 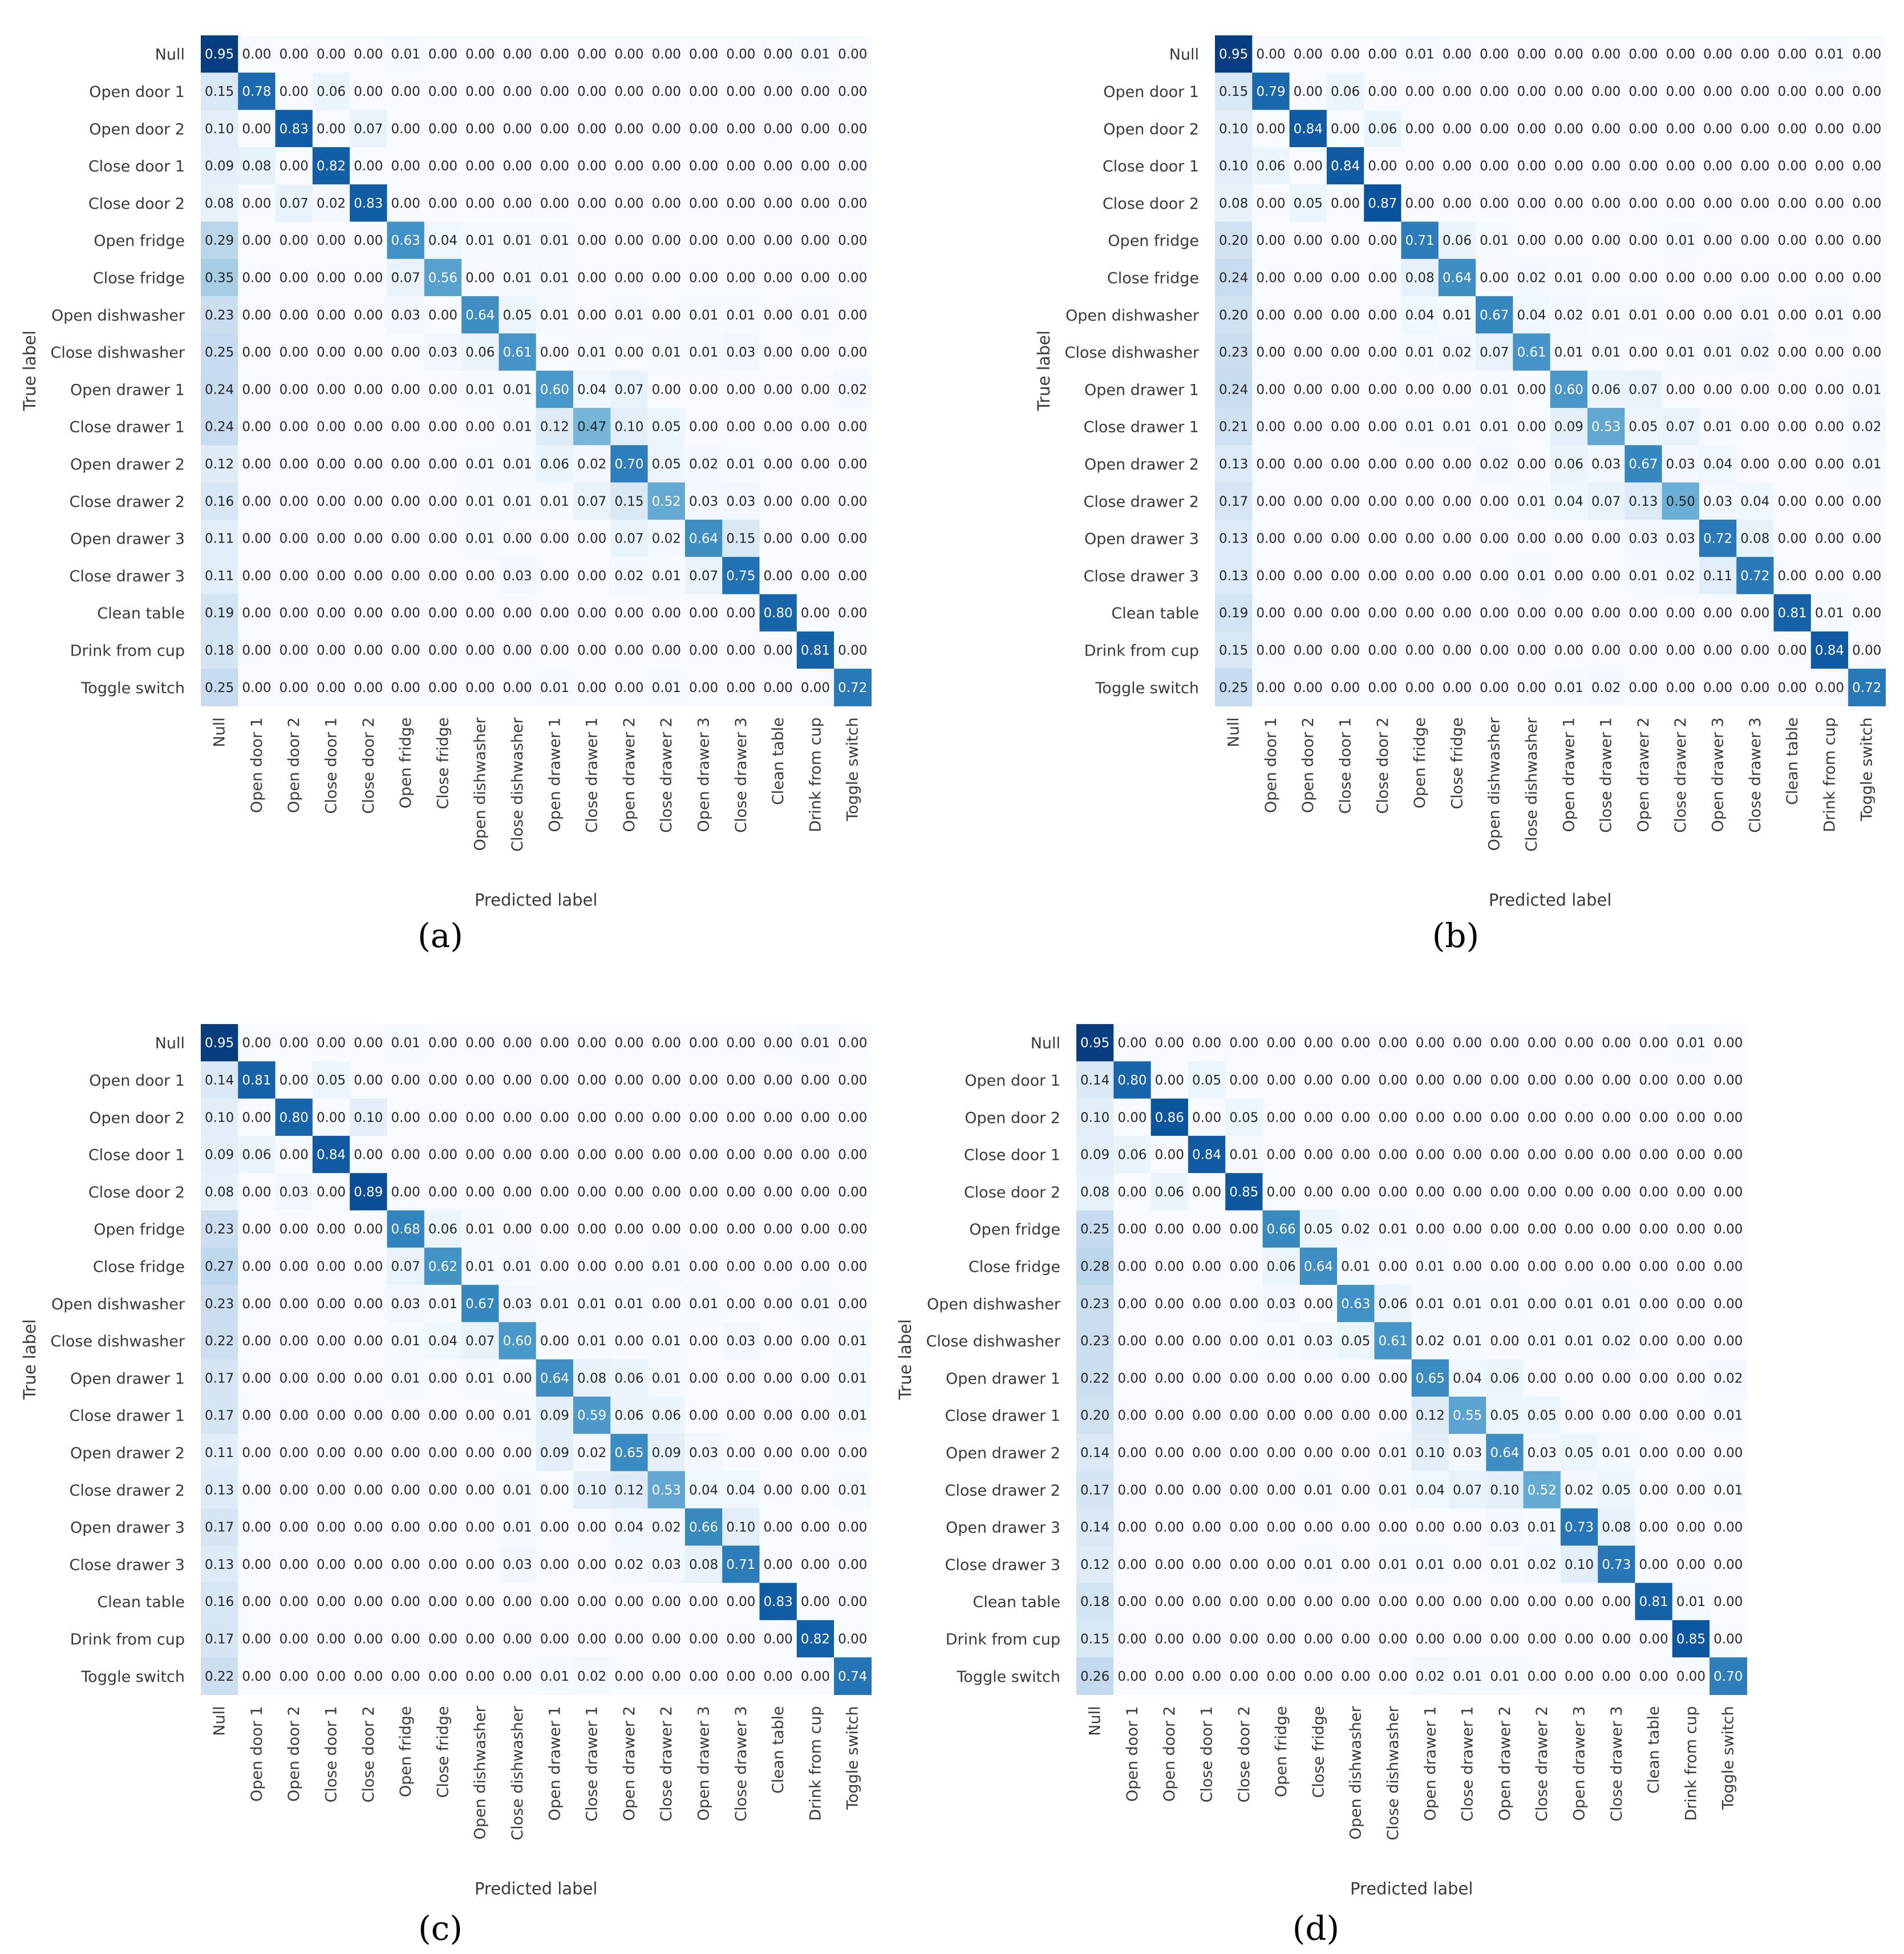 I want to click on cell-value-label: 0.02, so click(x=591, y=464).